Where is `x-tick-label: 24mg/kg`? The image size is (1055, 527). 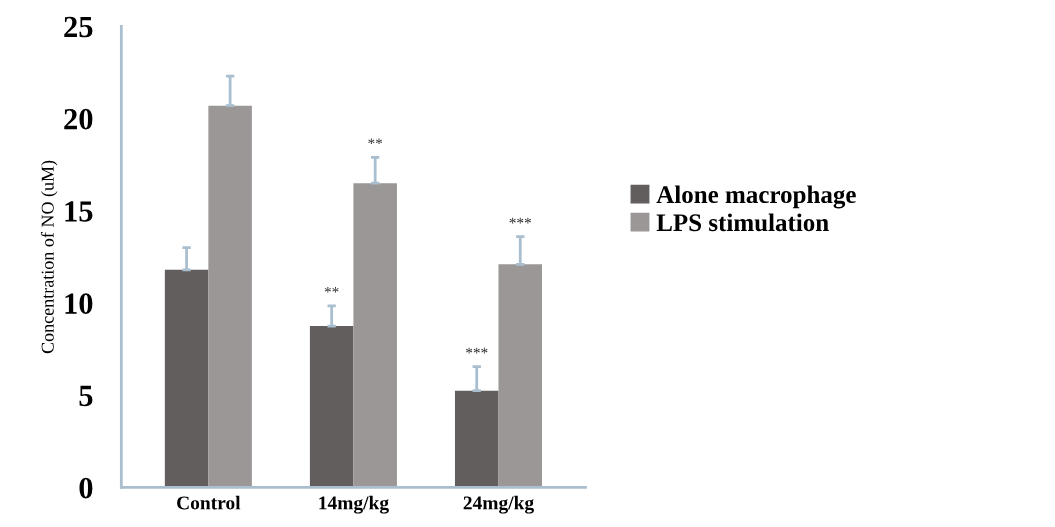
x-tick-label: 24mg/kg is located at coordinates (498, 504).